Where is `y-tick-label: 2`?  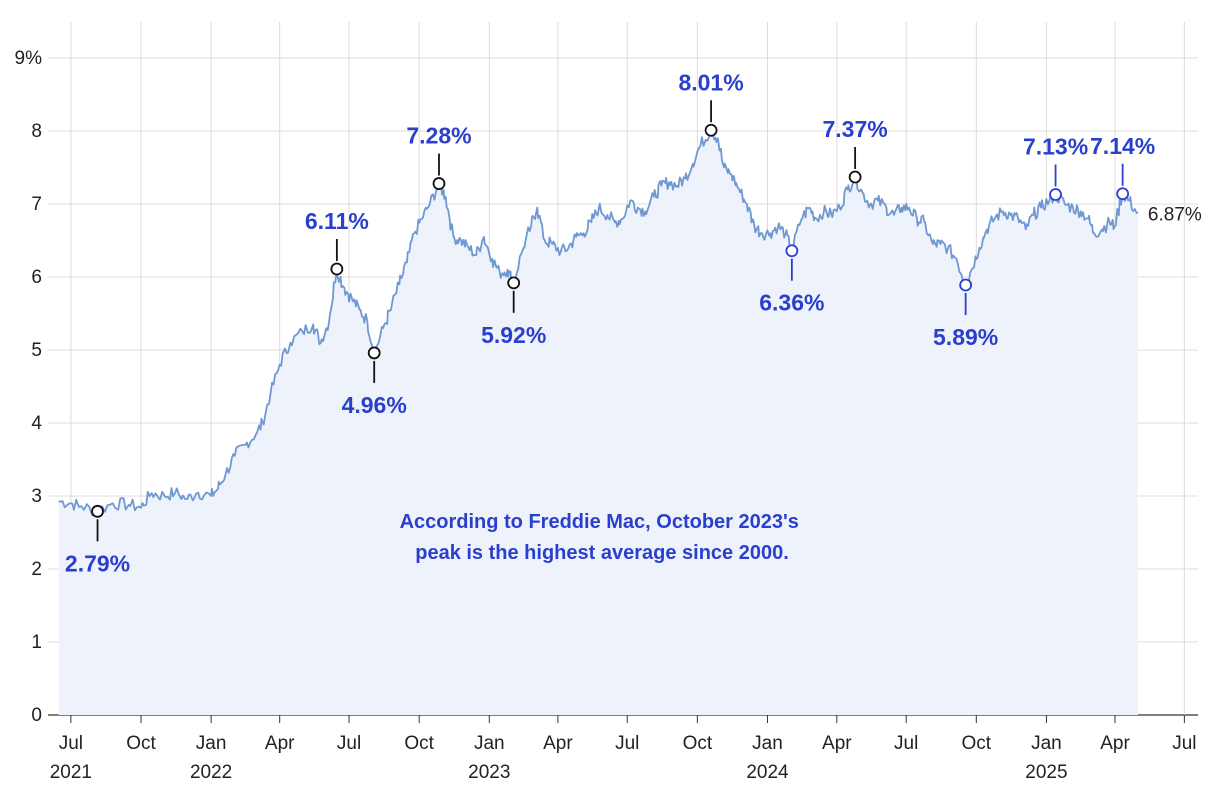 y-tick-label: 2 is located at coordinates (36, 569).